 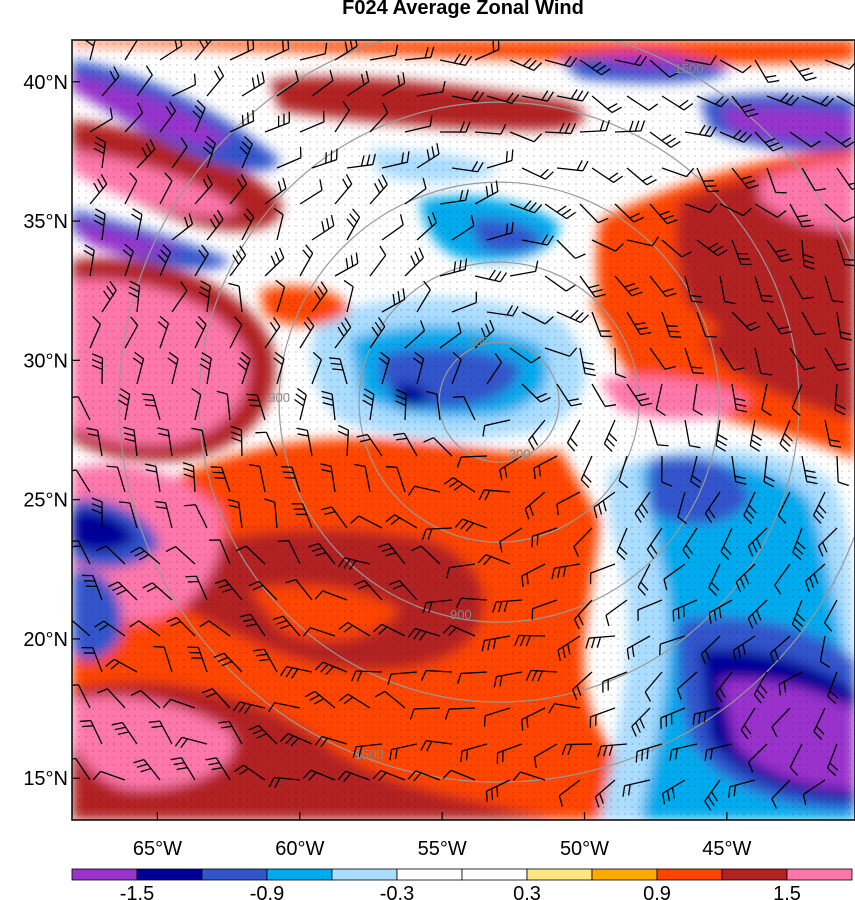 What do you see at coordinates (45, 779) in the screenshot?
I see `lat-tick-label: 15°N` at bounding box center [45, 779].